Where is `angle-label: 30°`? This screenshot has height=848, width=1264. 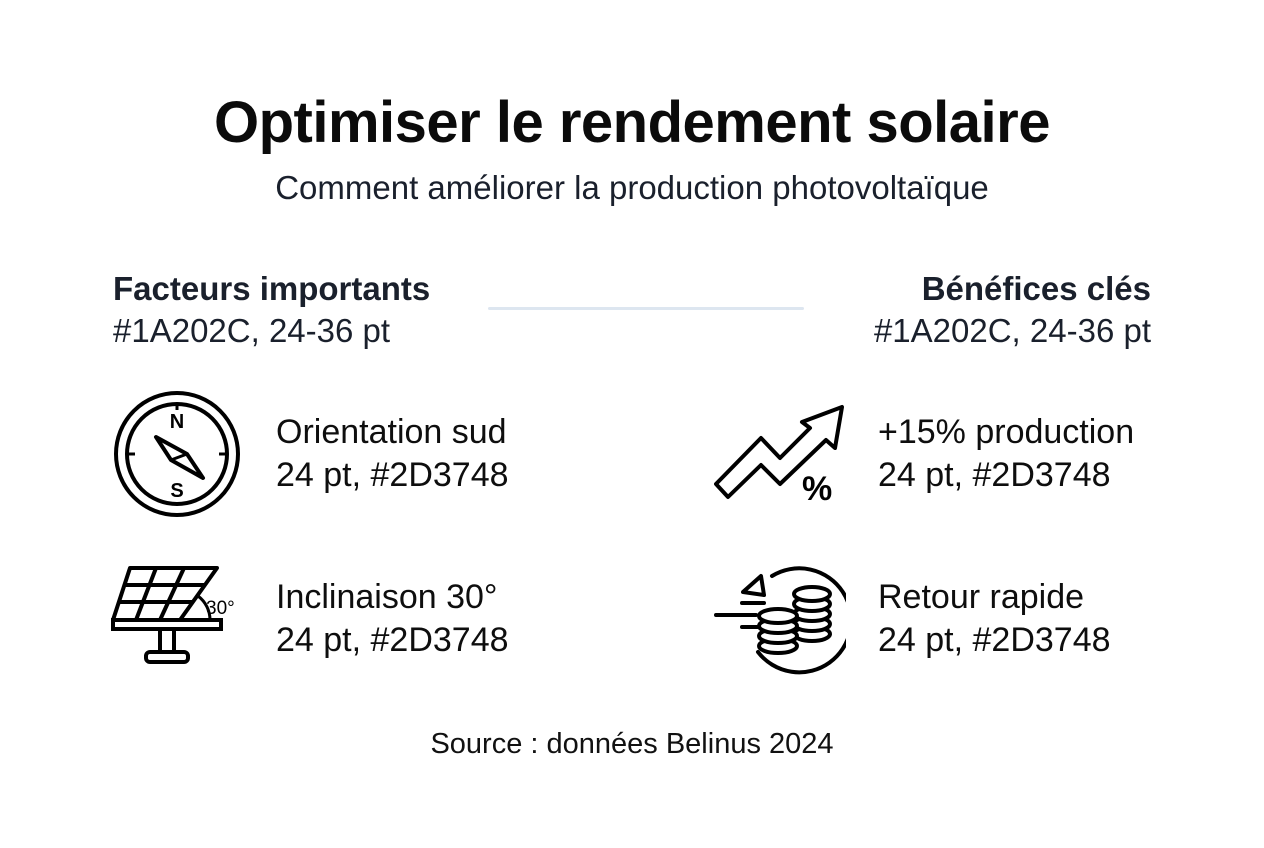
angle-label: 30° is located at coordinates (220, 608).